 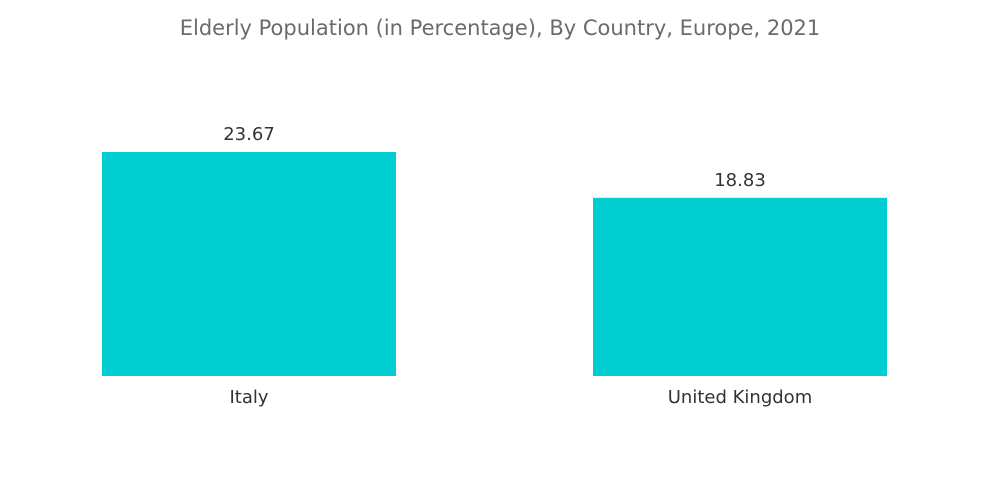 What do you see at coordinates (740, 180) in the screenshot?
I see `data-label: 18.83` at bounding box center [740, 180].